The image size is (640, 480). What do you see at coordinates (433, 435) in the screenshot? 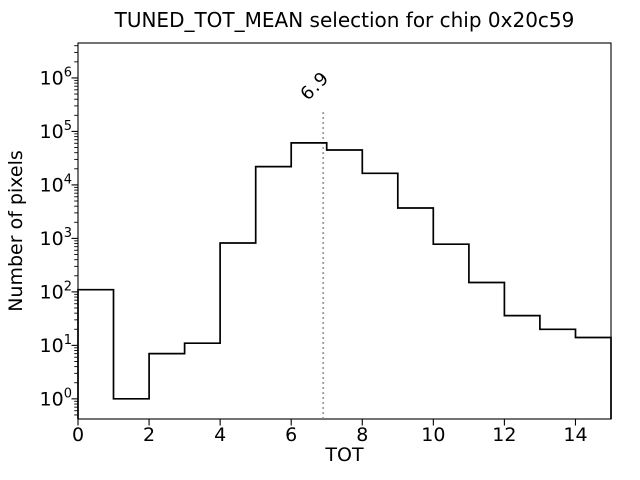
I see `x-tick-label: 10` at bounding box center [433, 435].